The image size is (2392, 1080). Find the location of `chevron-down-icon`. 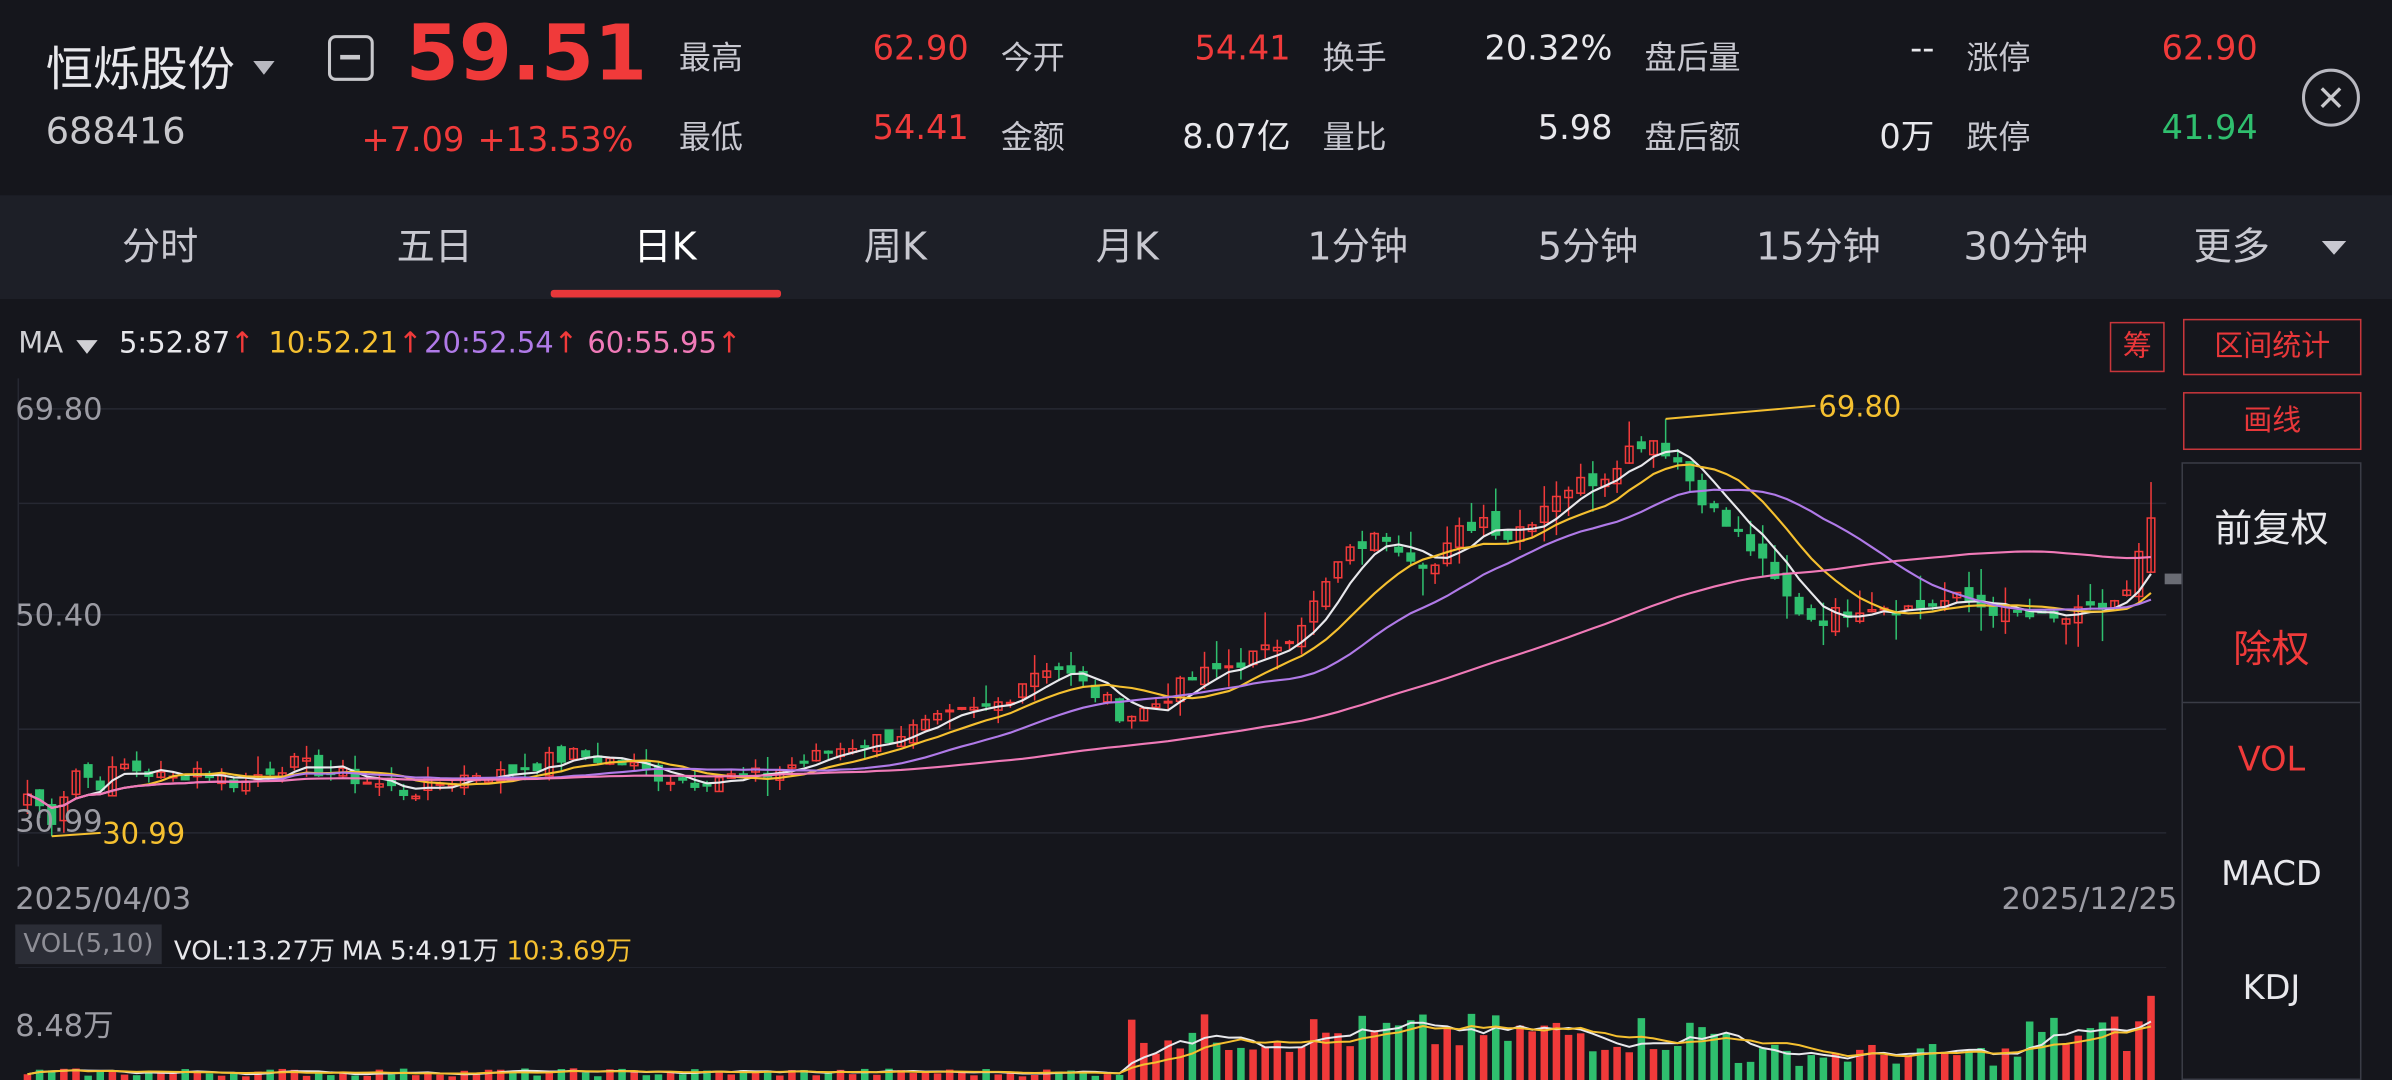

chevron-down-icon is located at coordinates (2334, 248).